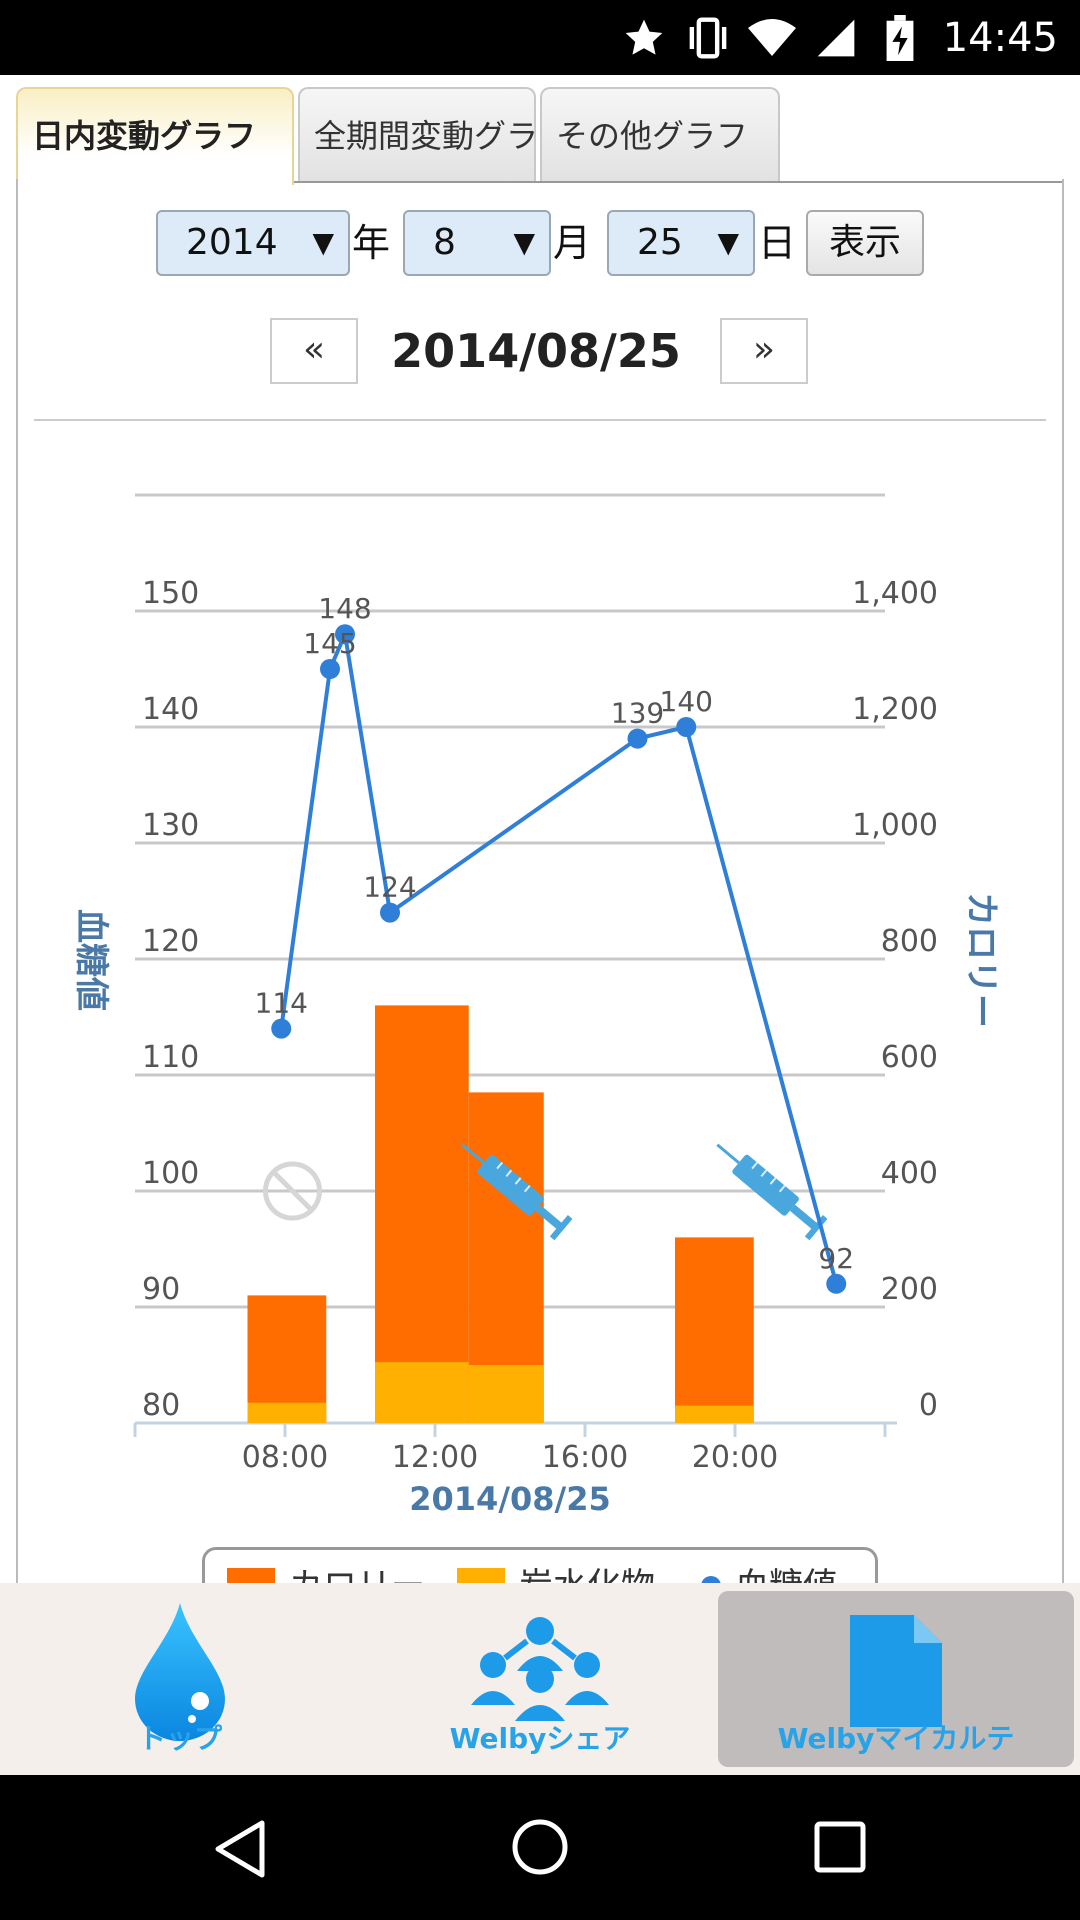 The width and height of the screenshot is (1080, 1920). I want to click on y-tick-left: 110, so click(170, 1057).